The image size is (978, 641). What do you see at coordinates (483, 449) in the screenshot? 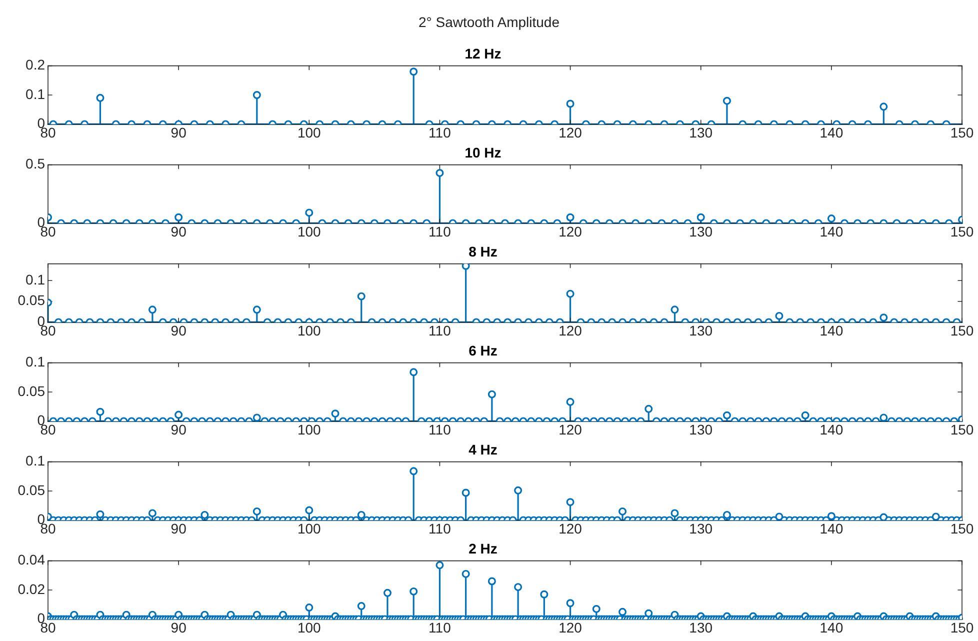
I see `chart-title: 4 Hz` at bounding box center [483, 449].